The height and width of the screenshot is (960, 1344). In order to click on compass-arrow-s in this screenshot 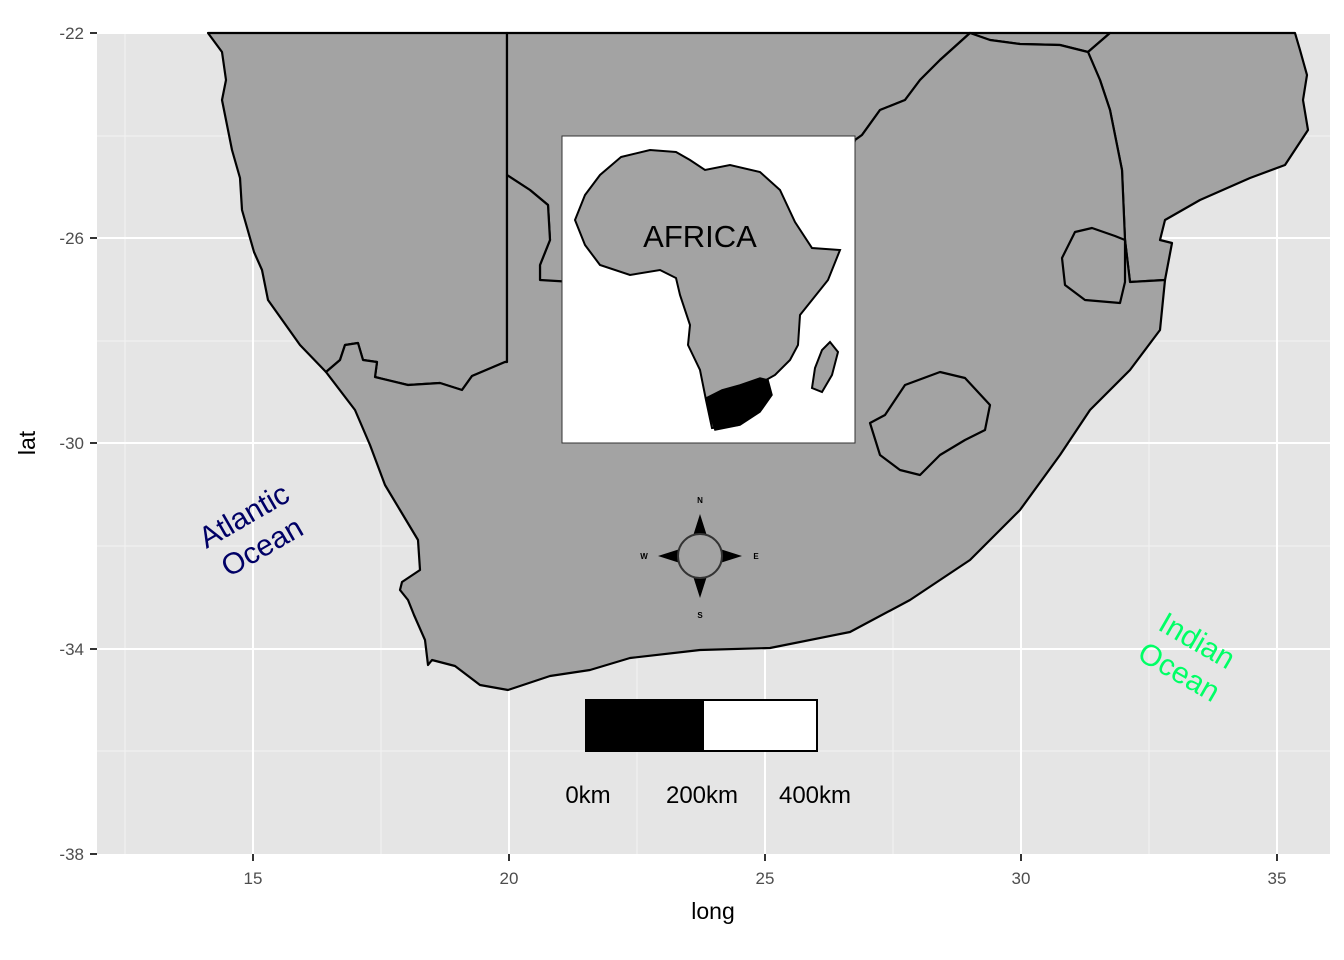, I will do `click(700, 587)`.